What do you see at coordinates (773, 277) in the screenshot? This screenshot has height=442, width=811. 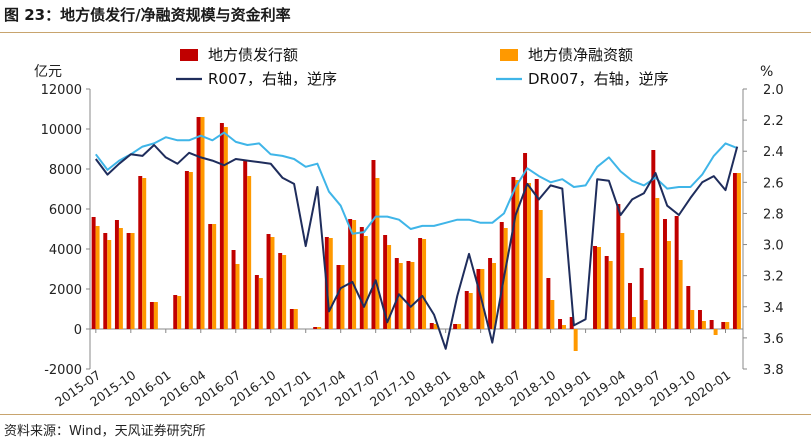 I see `right-tick-label: 3.2` at bounding box center [773, 277].